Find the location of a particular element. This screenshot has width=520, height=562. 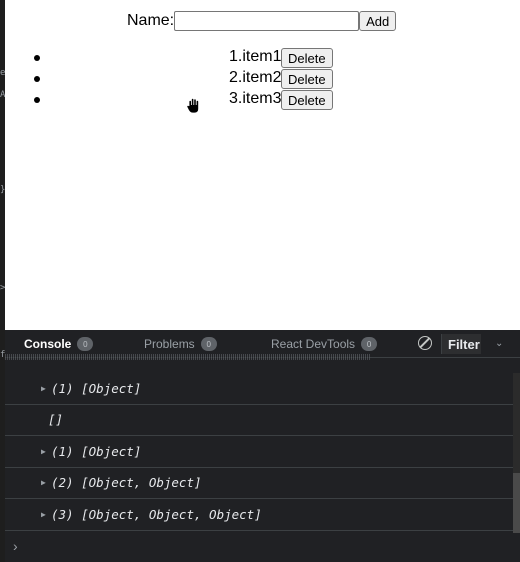

console-prompt-icon: › is located at coordinates (15, 546).